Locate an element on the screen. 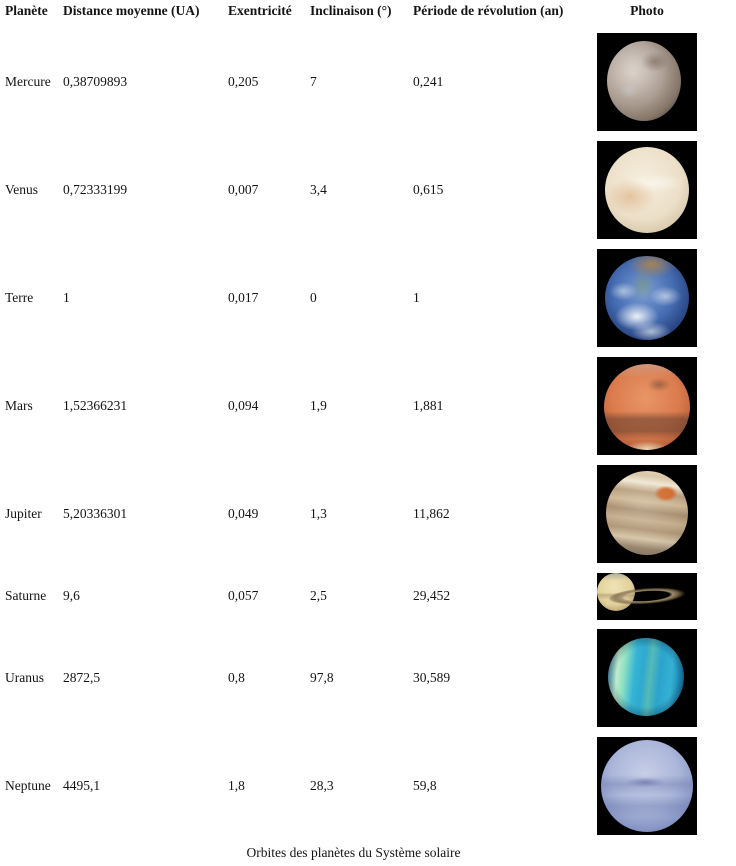  cell-inclination: 28,3 is located at coordinates (322, 785).